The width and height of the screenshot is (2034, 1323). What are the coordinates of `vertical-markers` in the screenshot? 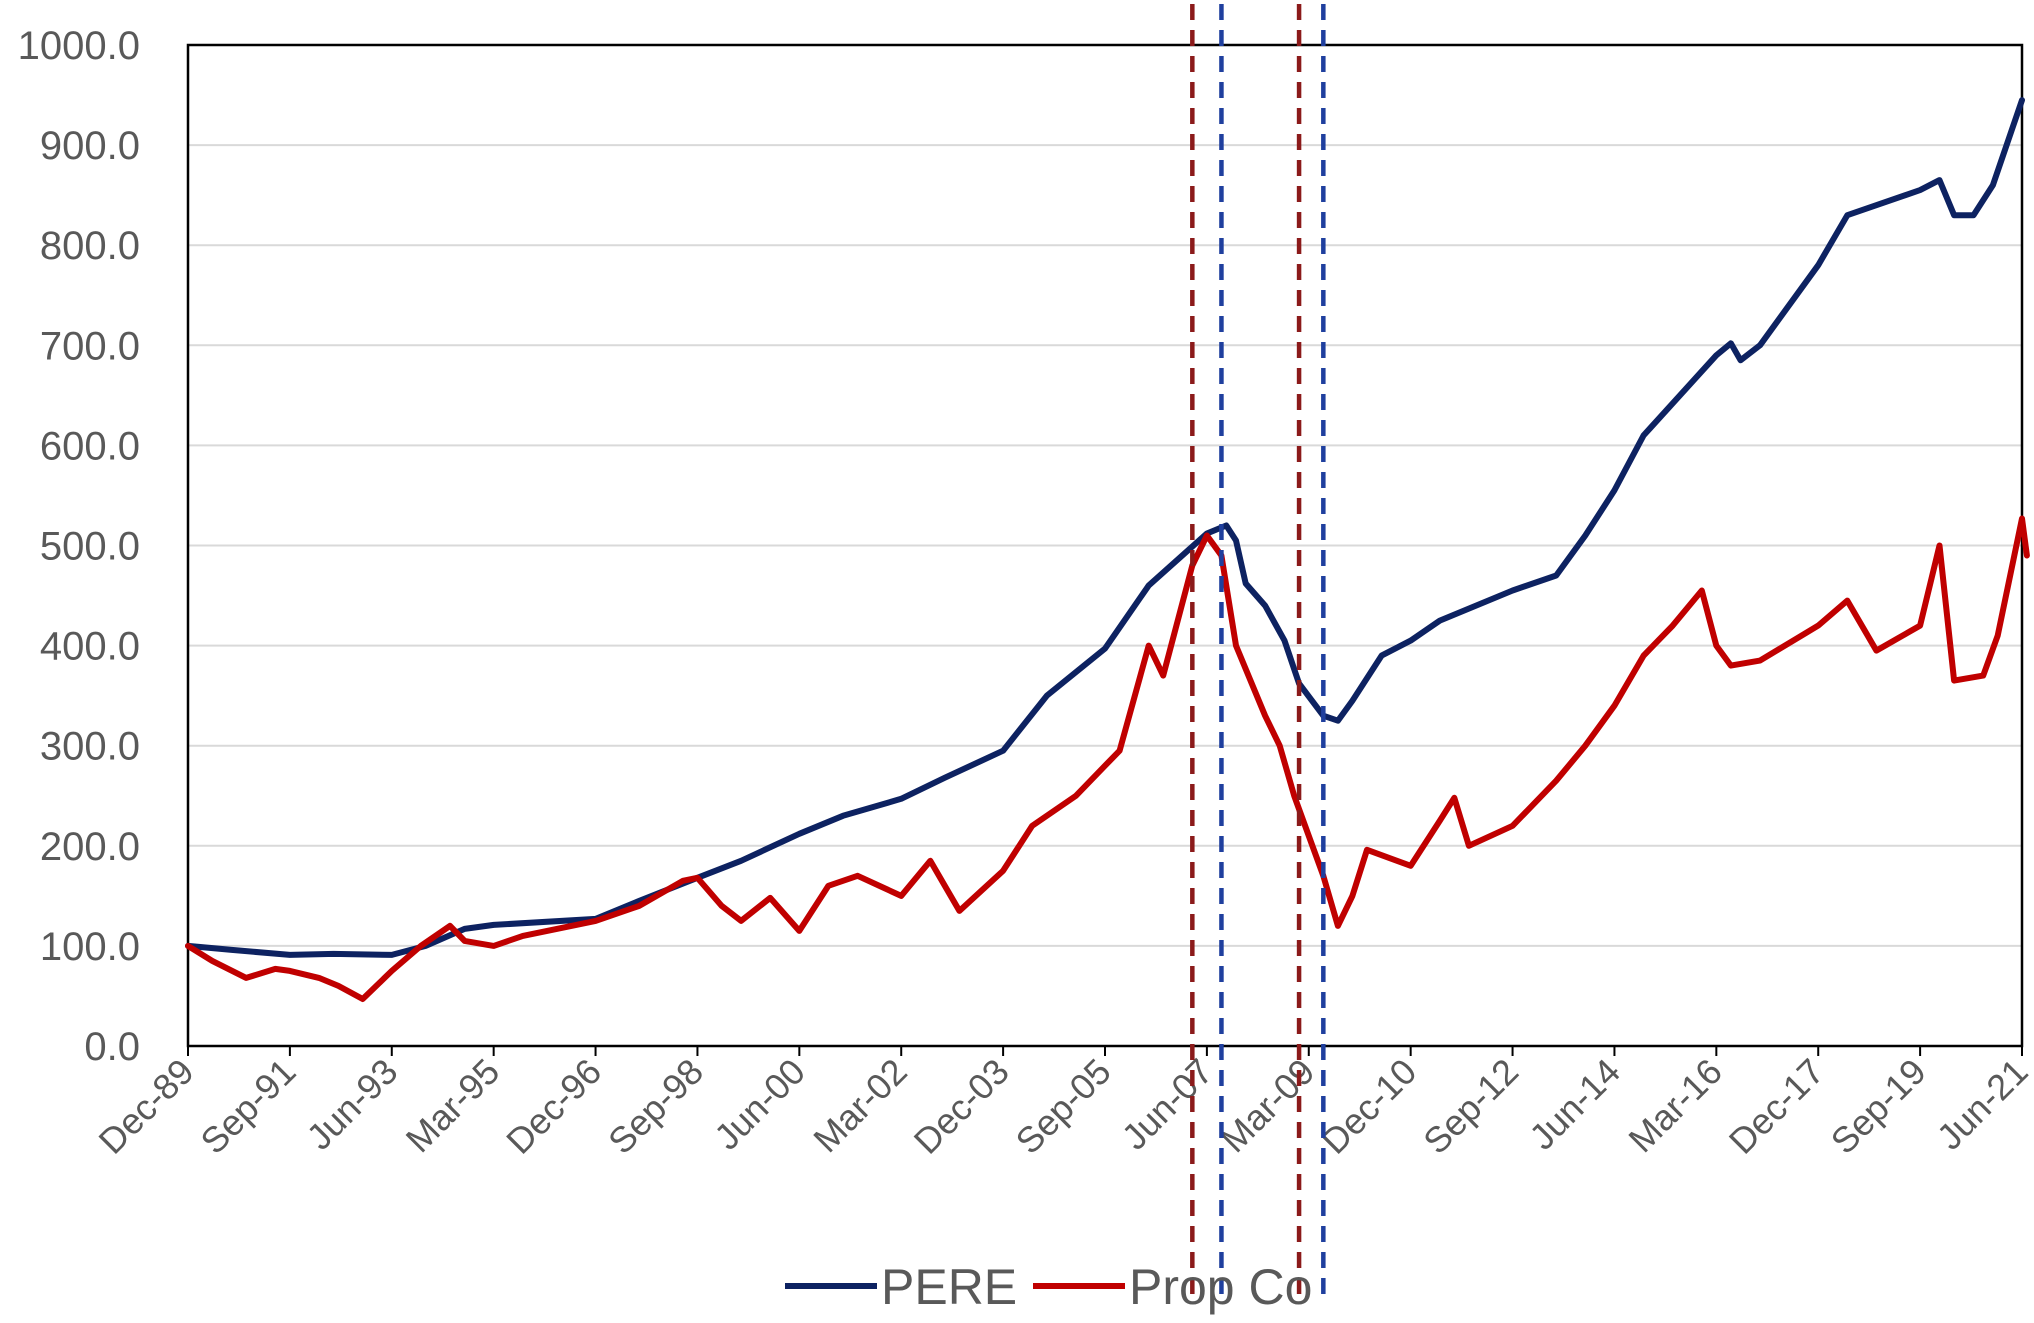 It's located at (1258, 651).